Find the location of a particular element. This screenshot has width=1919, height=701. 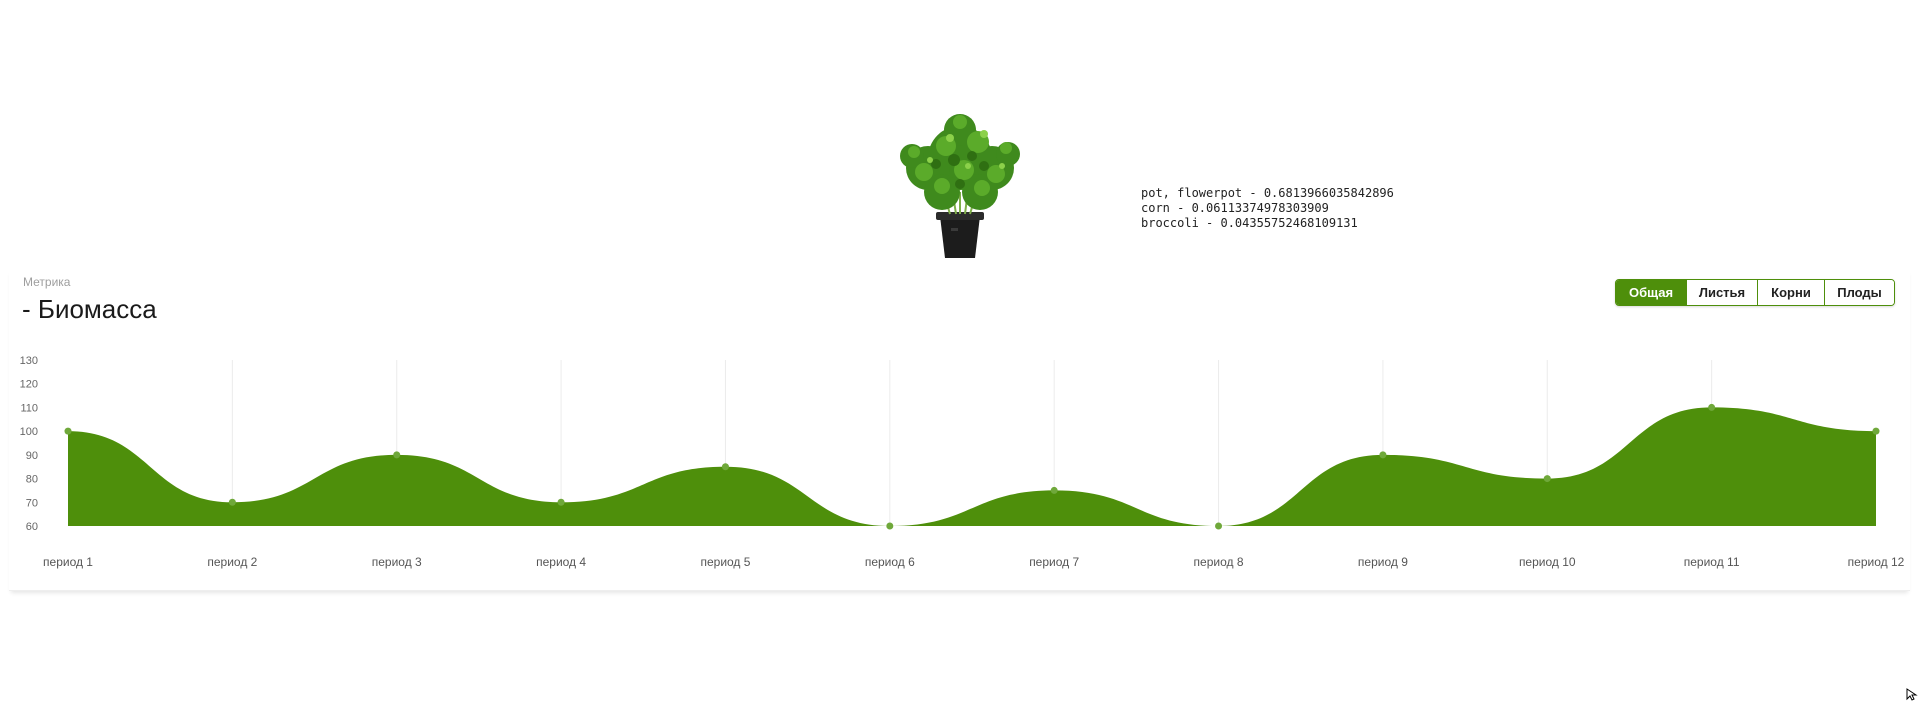

y-tick-label: 80 is located at coordinates (32, 480).